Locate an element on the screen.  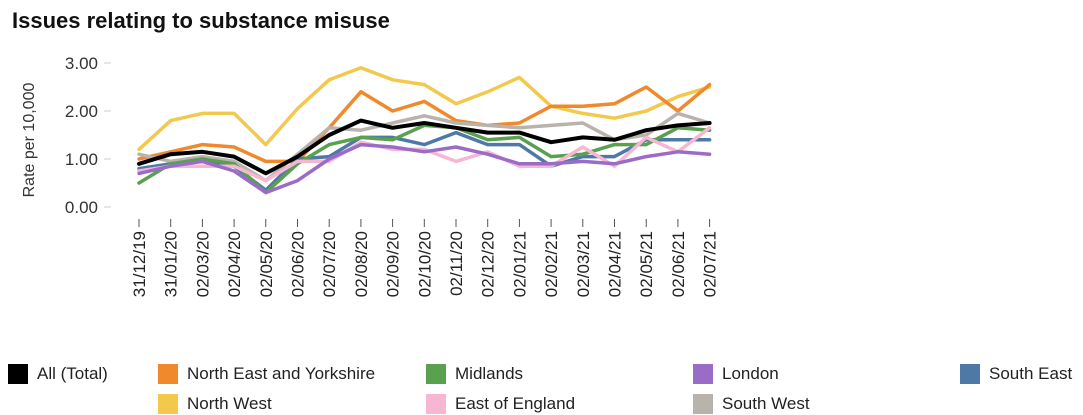
legend-item-east-of-england: East of England is located at coordinates (500, 404).